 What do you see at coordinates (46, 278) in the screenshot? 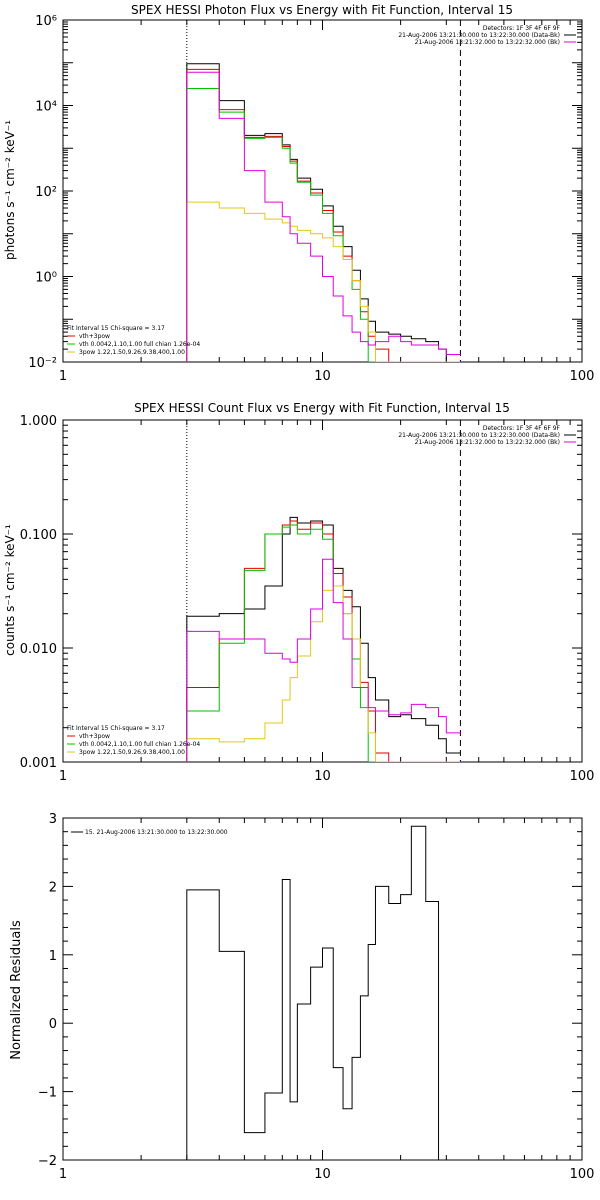
I see `y-tick-label: 10⁰` at bounding box center [46, 278].